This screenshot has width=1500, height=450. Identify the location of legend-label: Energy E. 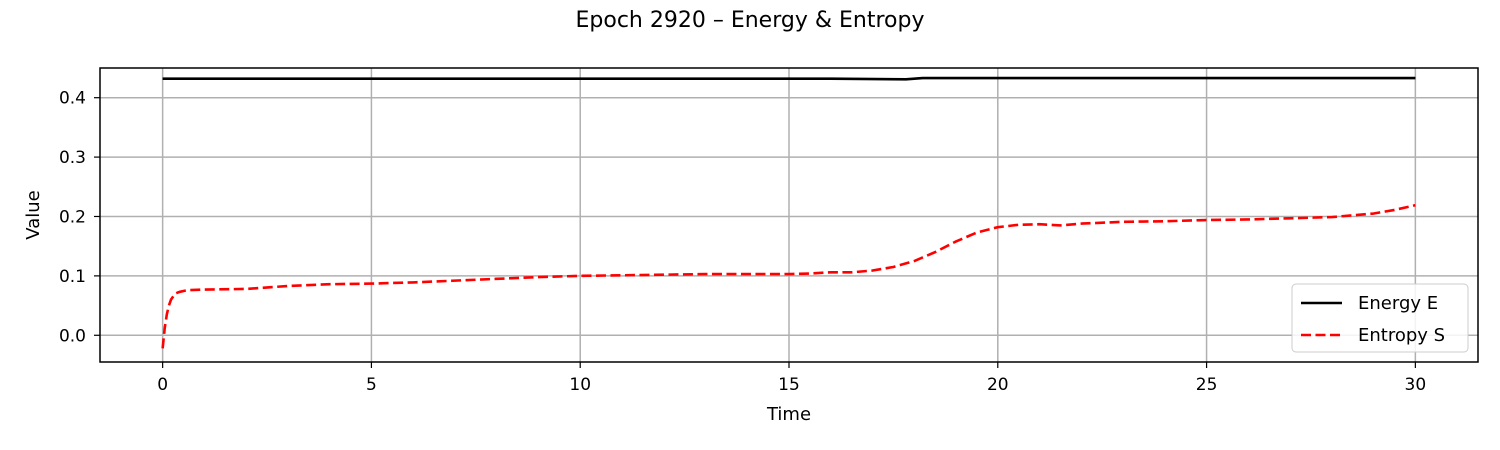
(1398, 303).